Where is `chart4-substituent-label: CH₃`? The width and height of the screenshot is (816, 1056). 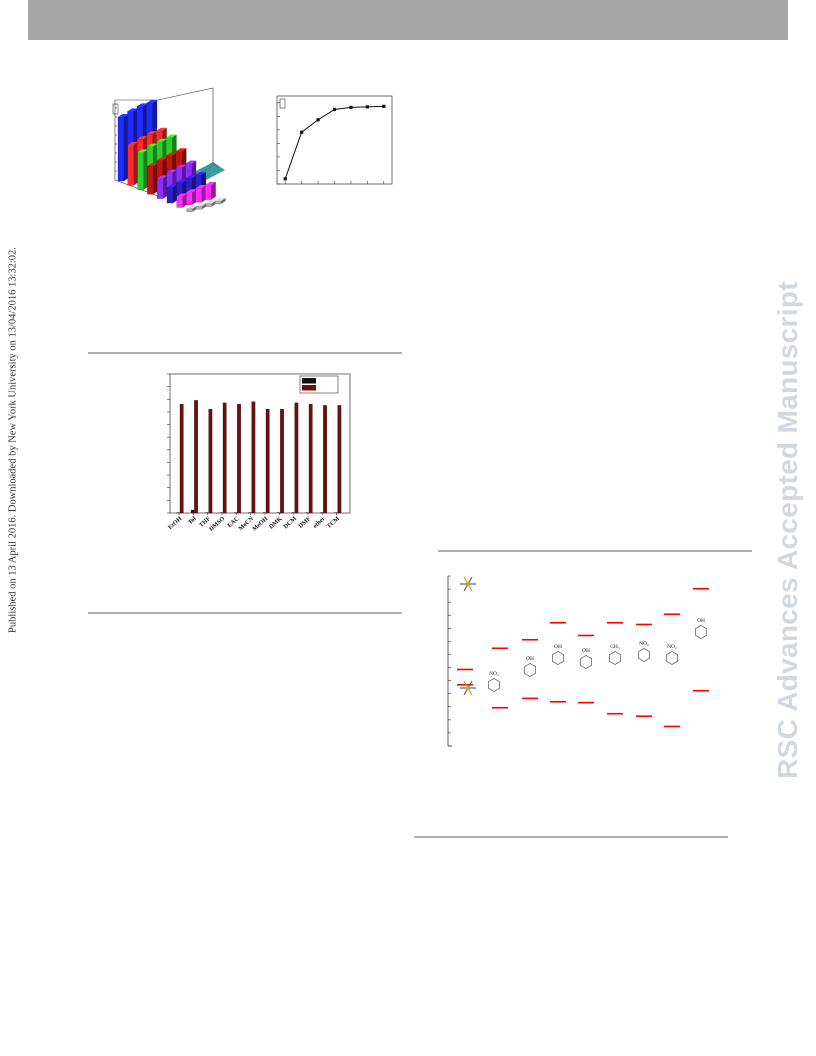 chart4-substituent-label: CH₃ is located at coordinates (615, 647).